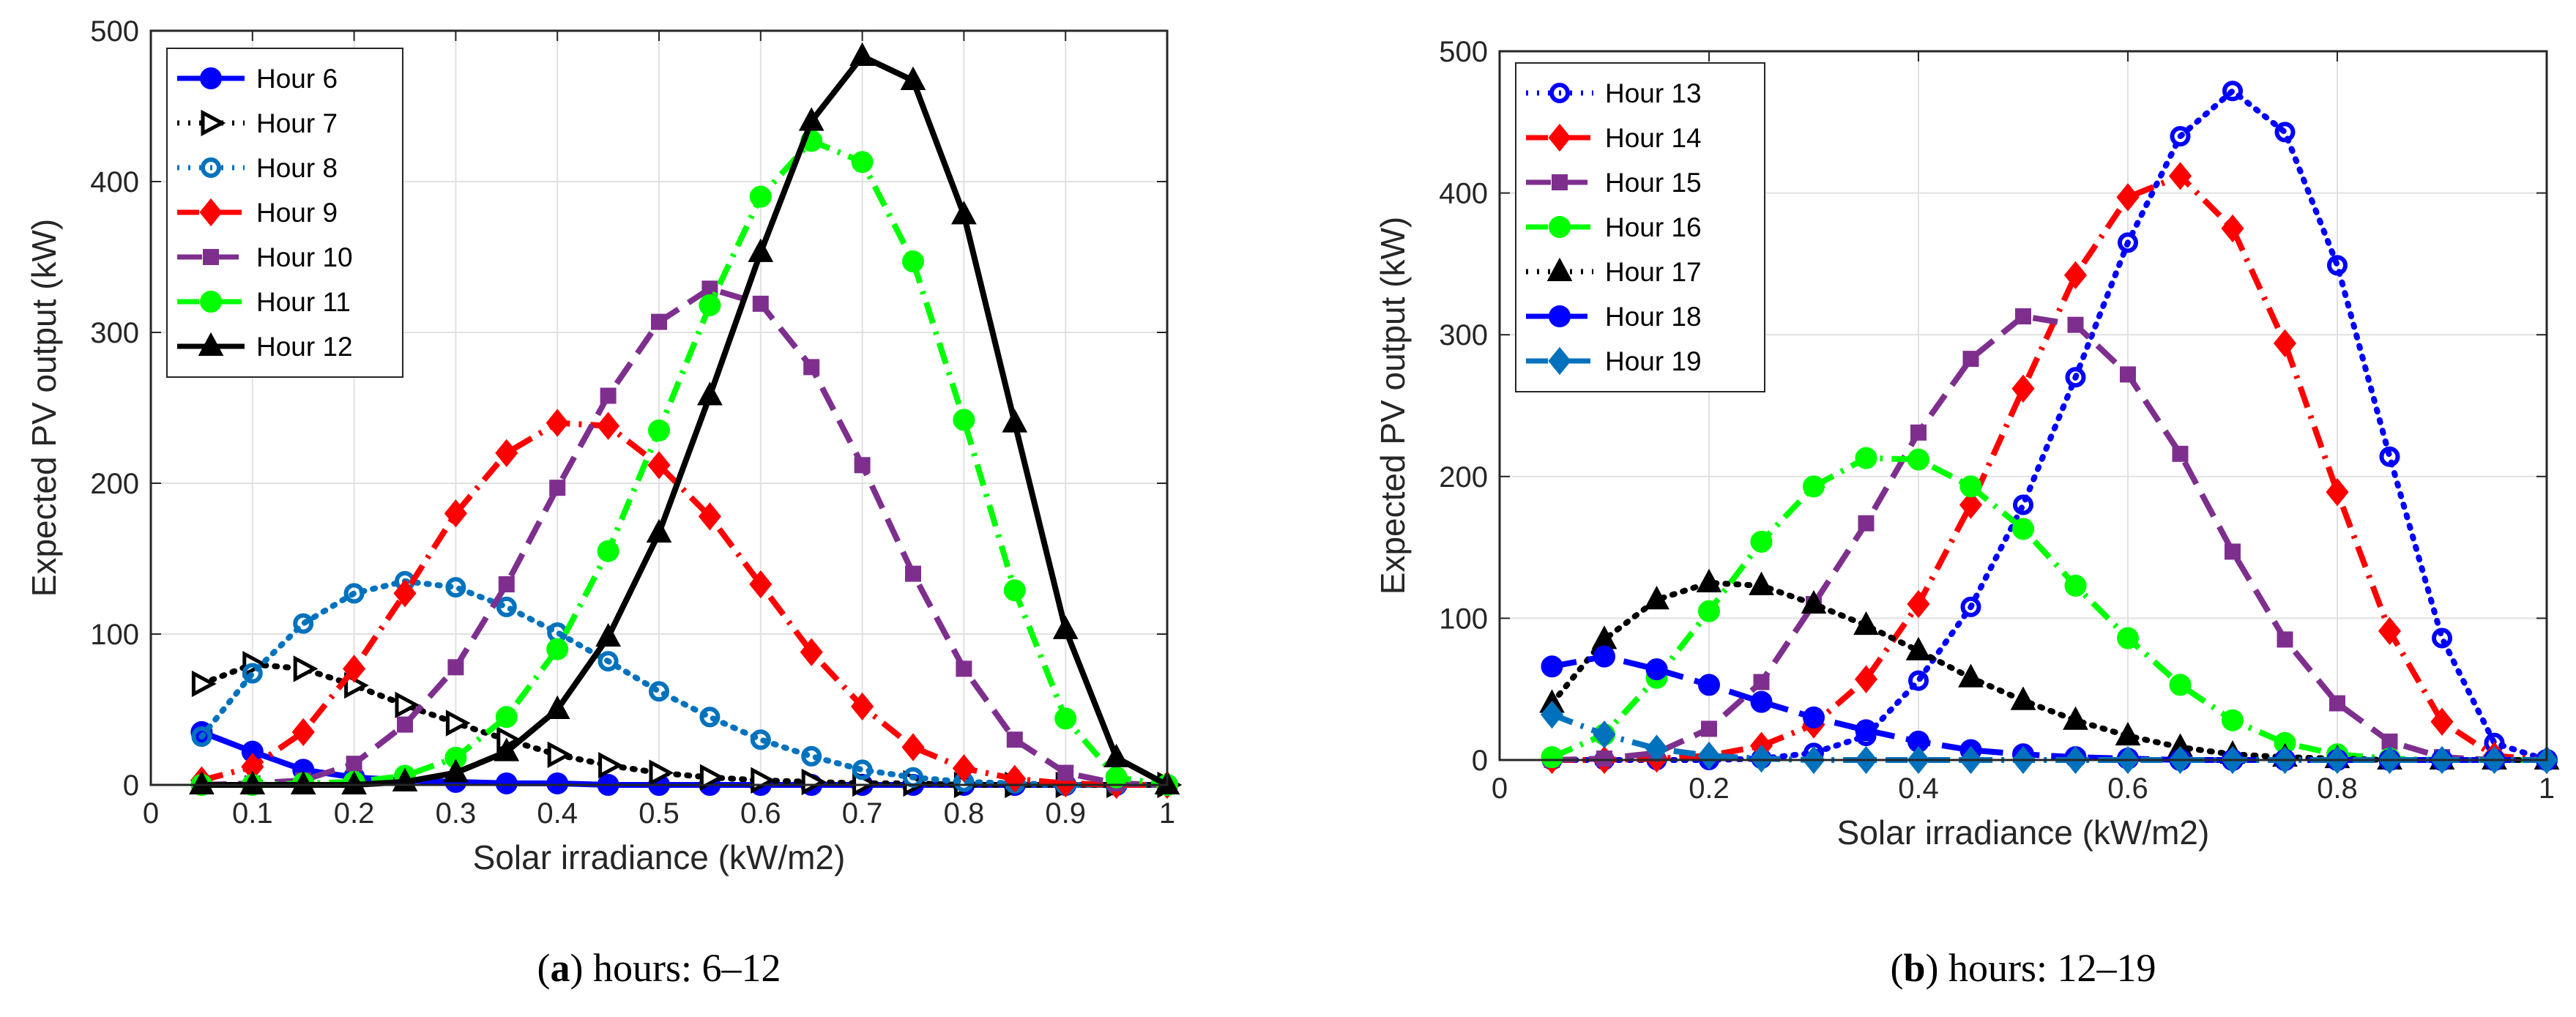 Image resolution: width=2576 pixels, height=1017 pixels. What do you see at coordinates (2547, 788) in the screenshot?
I see `x-tick-label: 1` at bounding box center [2547, 788].